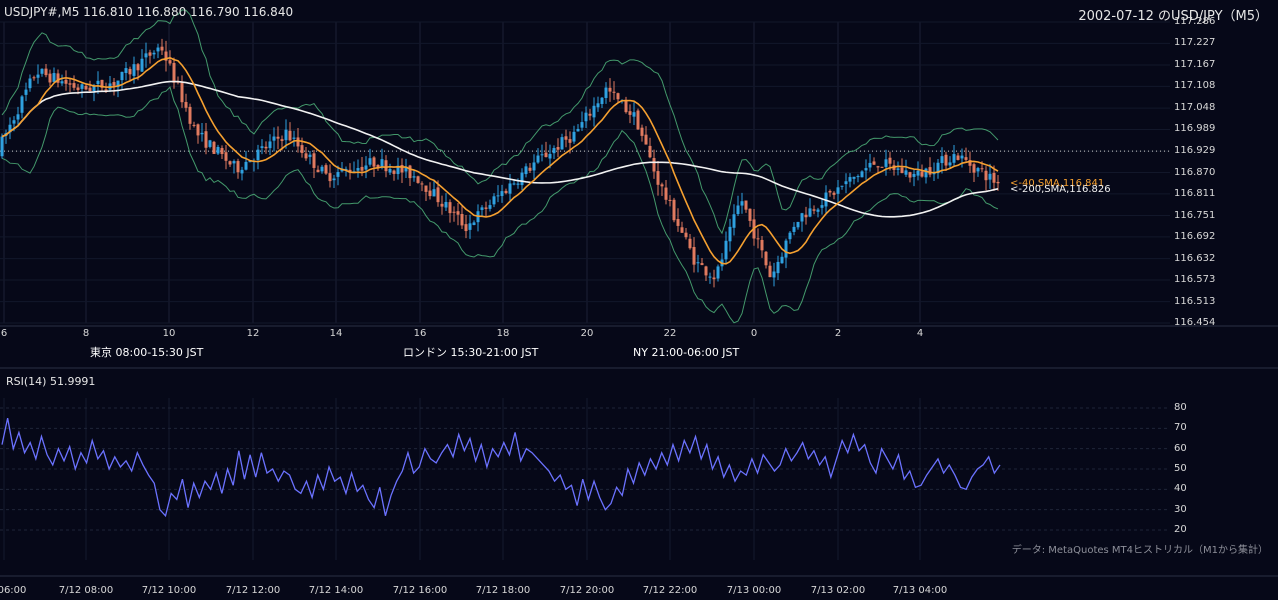 Image resolution: width=1278 pixels, height=600 pixels. What do you see at coordinates (253, 333) in the screenshot?
I see `hour-tick-label: 12` at bounding box center [253, 333].